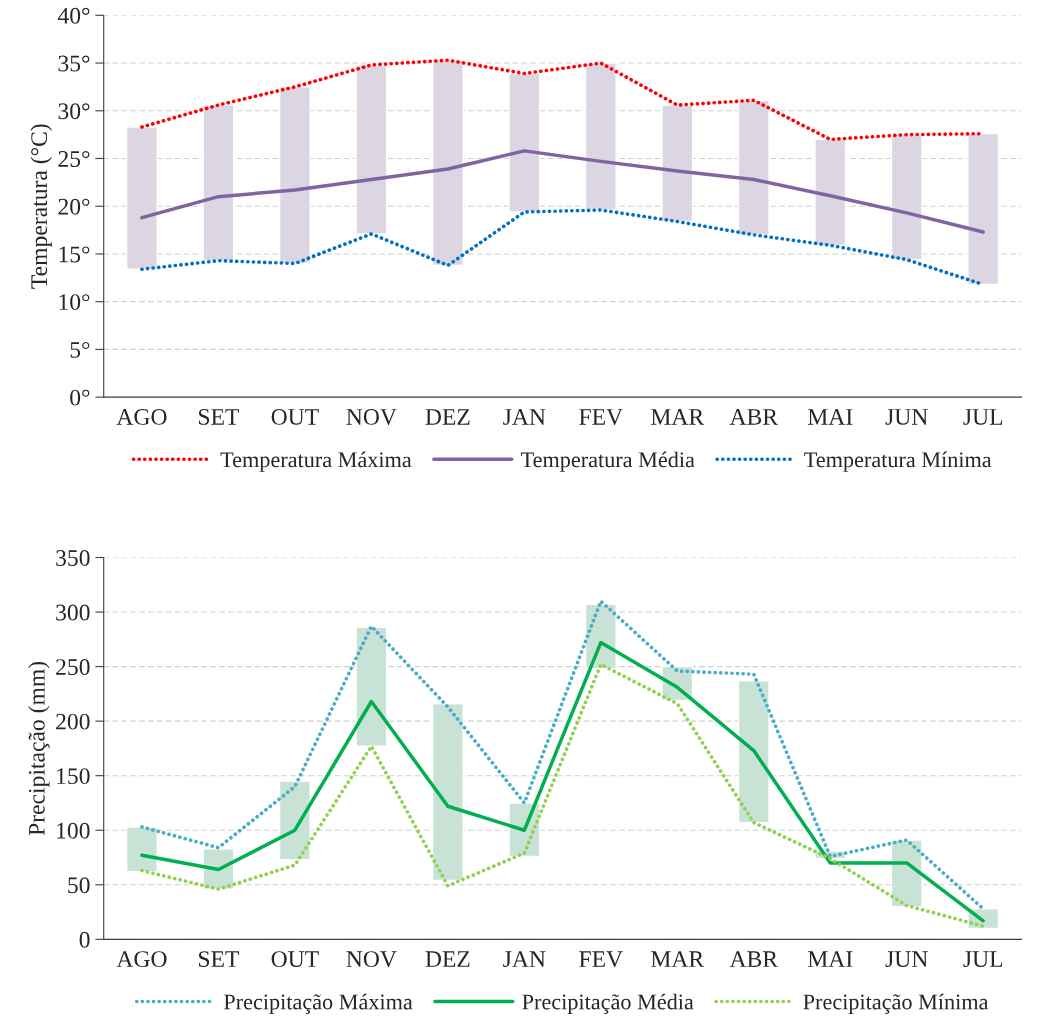  What do you see at coordinates (73, 667) in the screenshot?
I see `y-tick-label: 250` at bounding box center [73, 667].